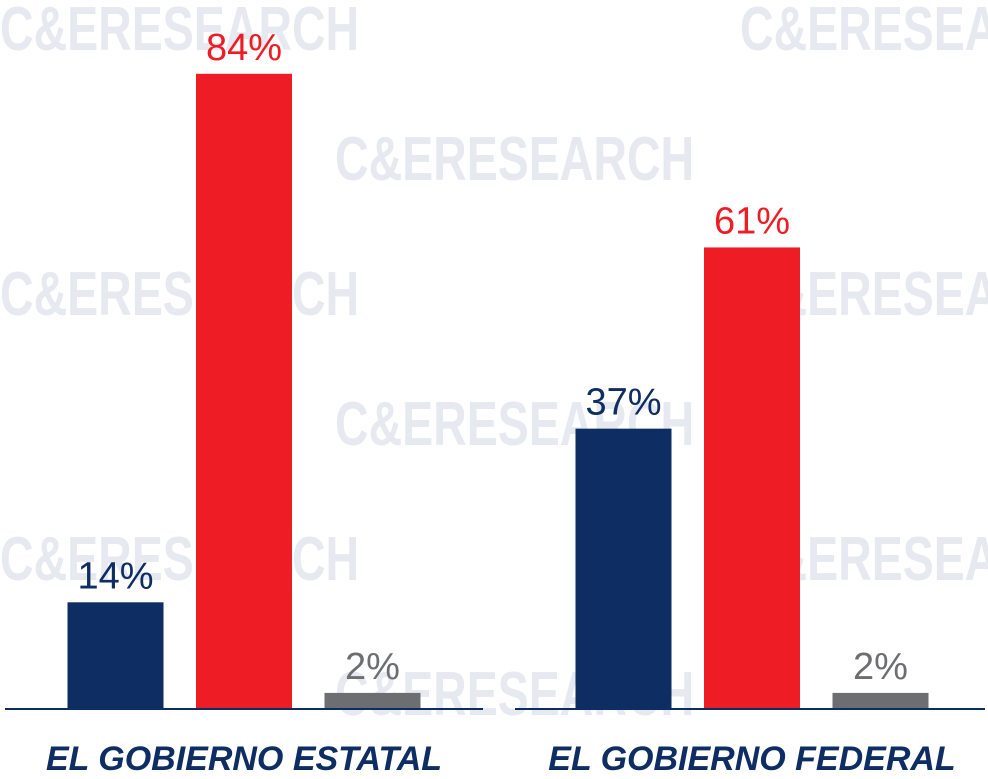 The height and width of the screenshot is (779, 988). What do you see at coordinates (751, 759) in the screenshot?
I see `x-tick-label: EL GOBIERNO FEDERAL` at bounding box center [751, 759].